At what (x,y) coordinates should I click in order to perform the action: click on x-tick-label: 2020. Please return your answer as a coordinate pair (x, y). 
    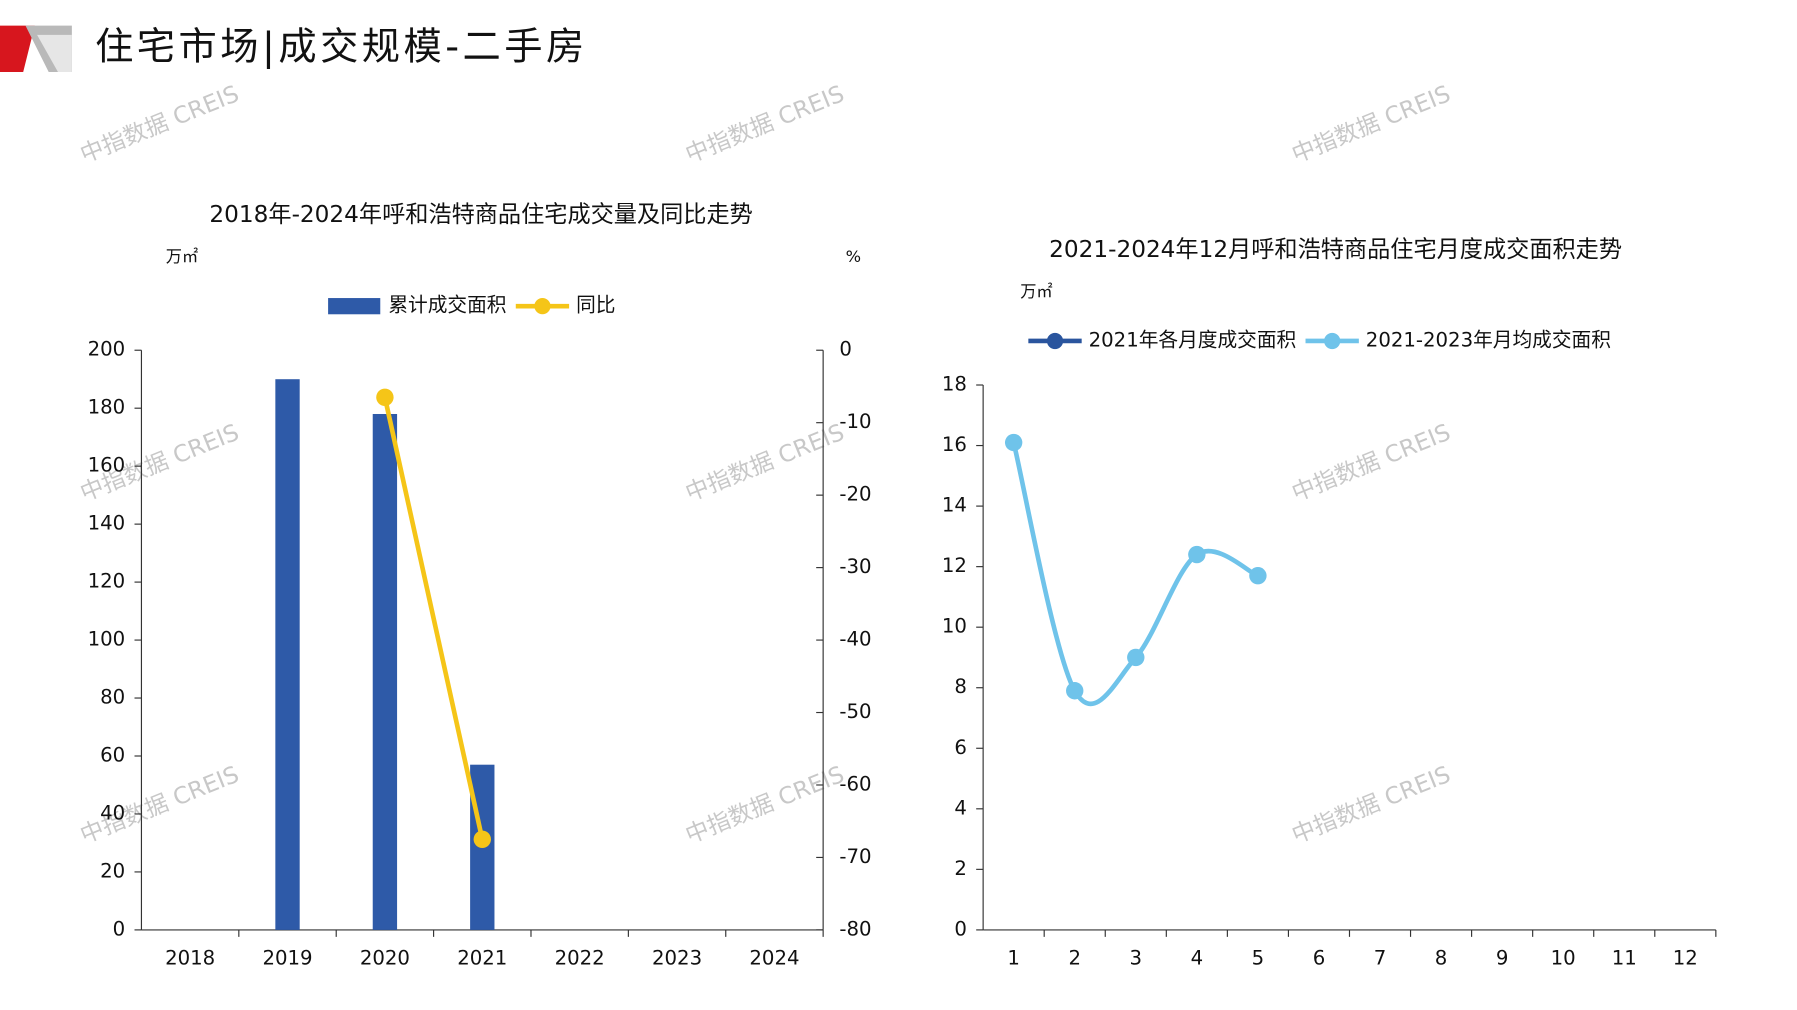
    Looking at the image, I should click on (385, 957).